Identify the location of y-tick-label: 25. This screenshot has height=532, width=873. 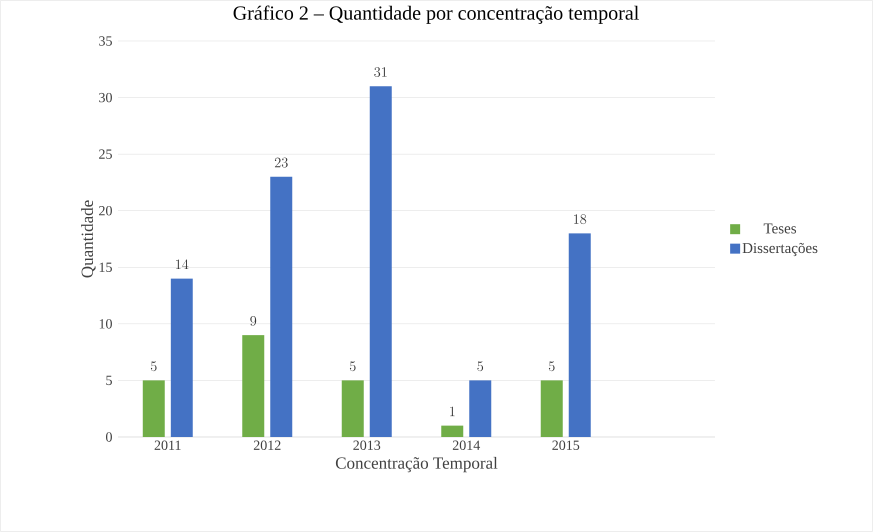
(105, 154).